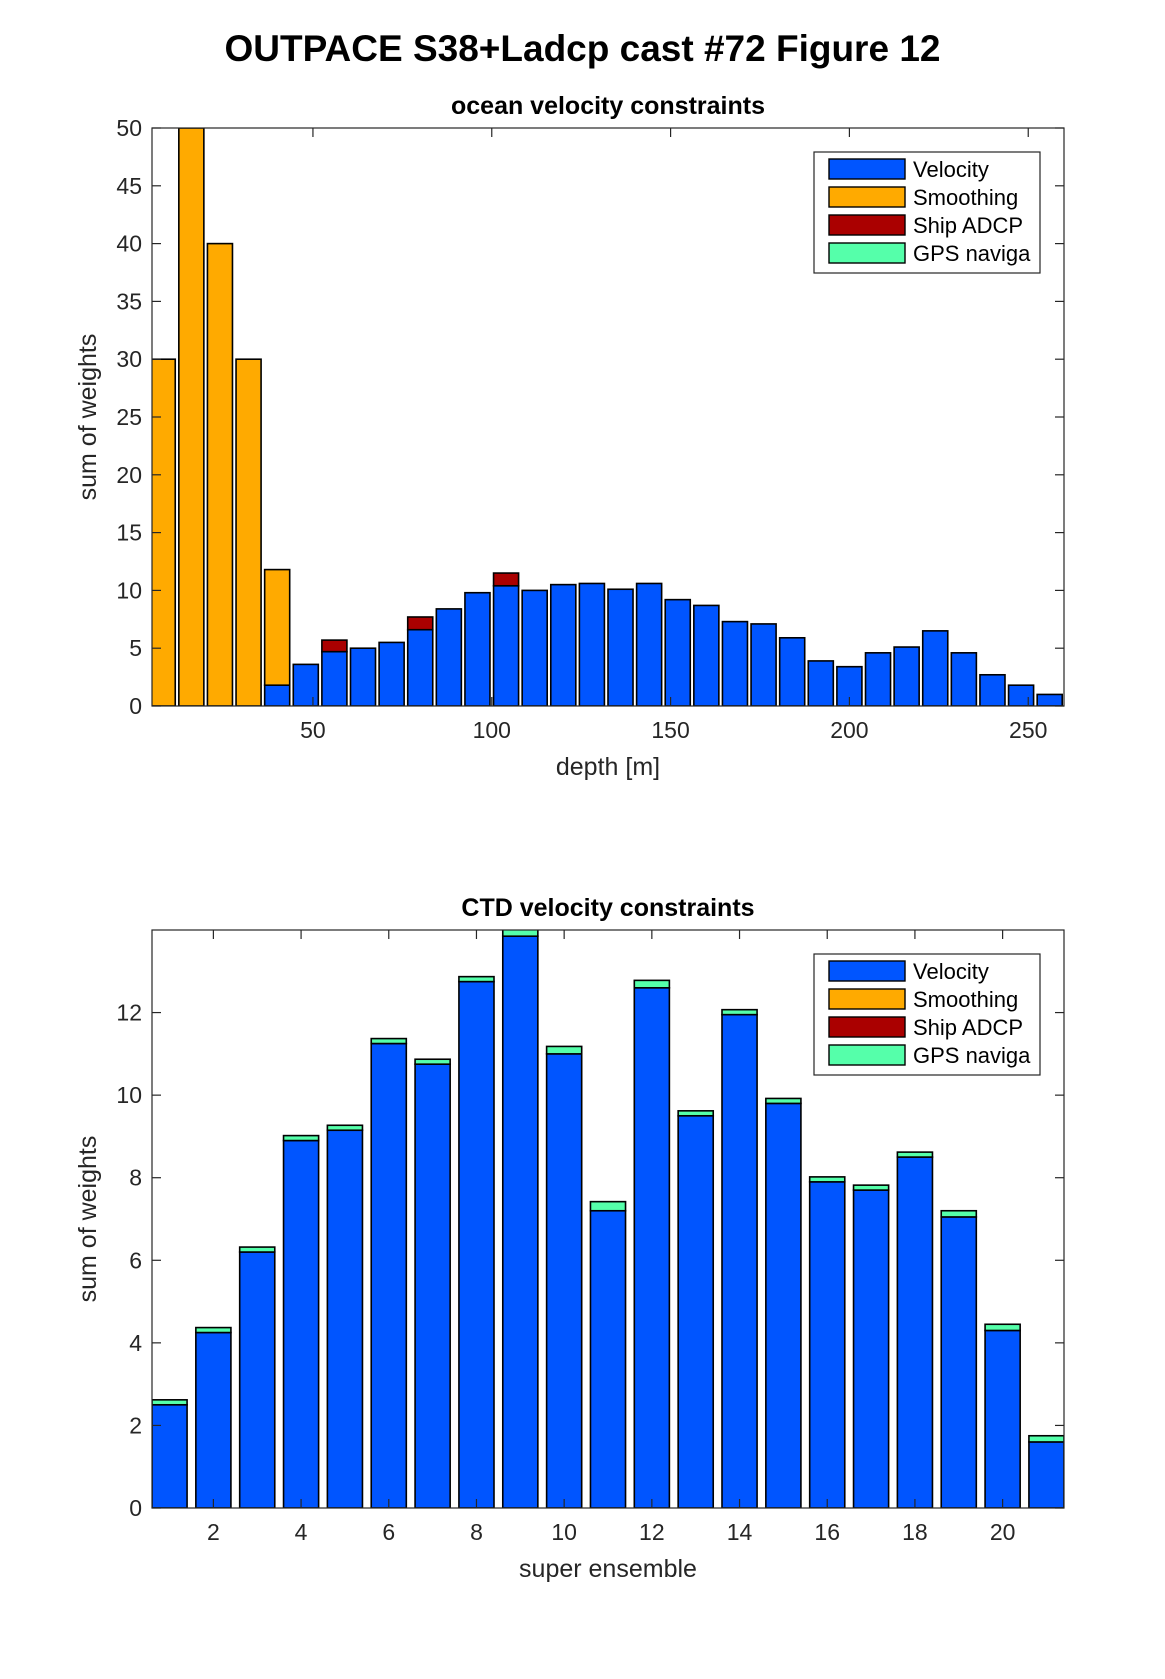  What do you see at coordinates (135, 1178) in the screenshot?
I see `y-tick-label: 8` at bounding box center [135, 1178].